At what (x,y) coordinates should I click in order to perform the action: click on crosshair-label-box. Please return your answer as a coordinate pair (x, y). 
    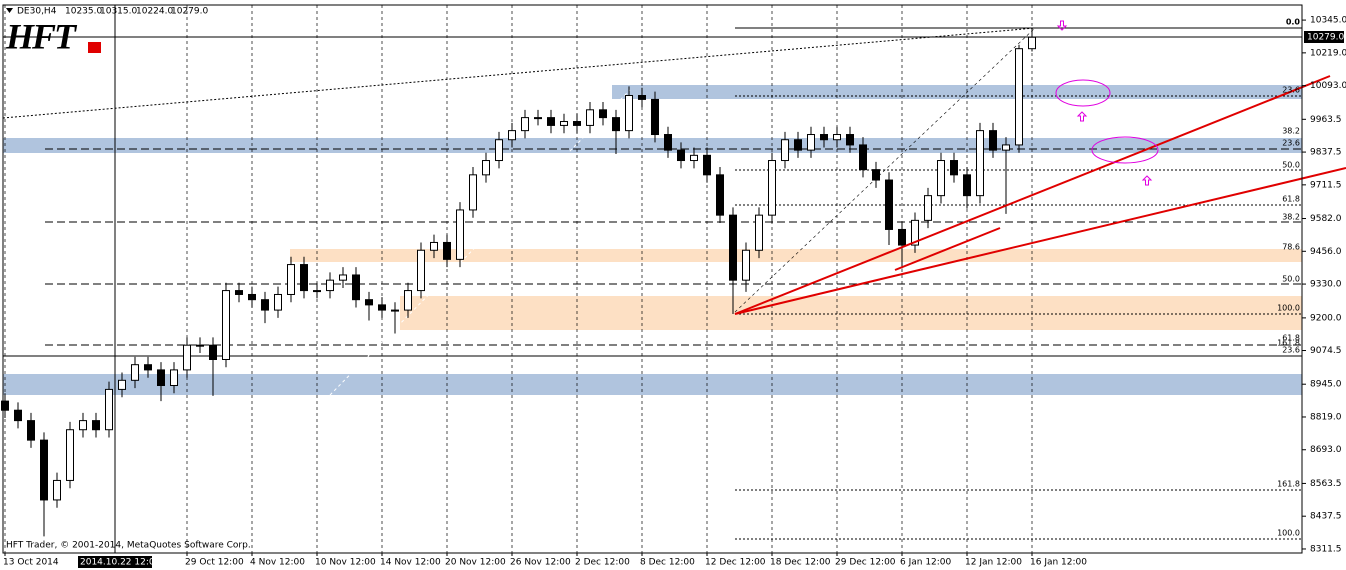
    Looking at the image, I should click on (115, 562).